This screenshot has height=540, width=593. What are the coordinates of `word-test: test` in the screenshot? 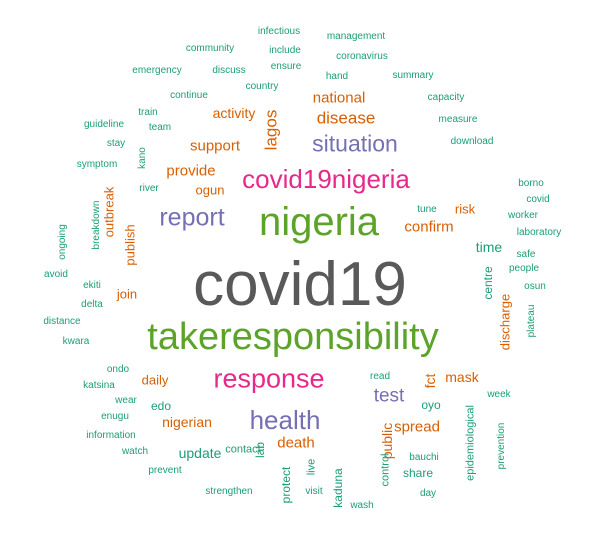 It's located at (389, 396).